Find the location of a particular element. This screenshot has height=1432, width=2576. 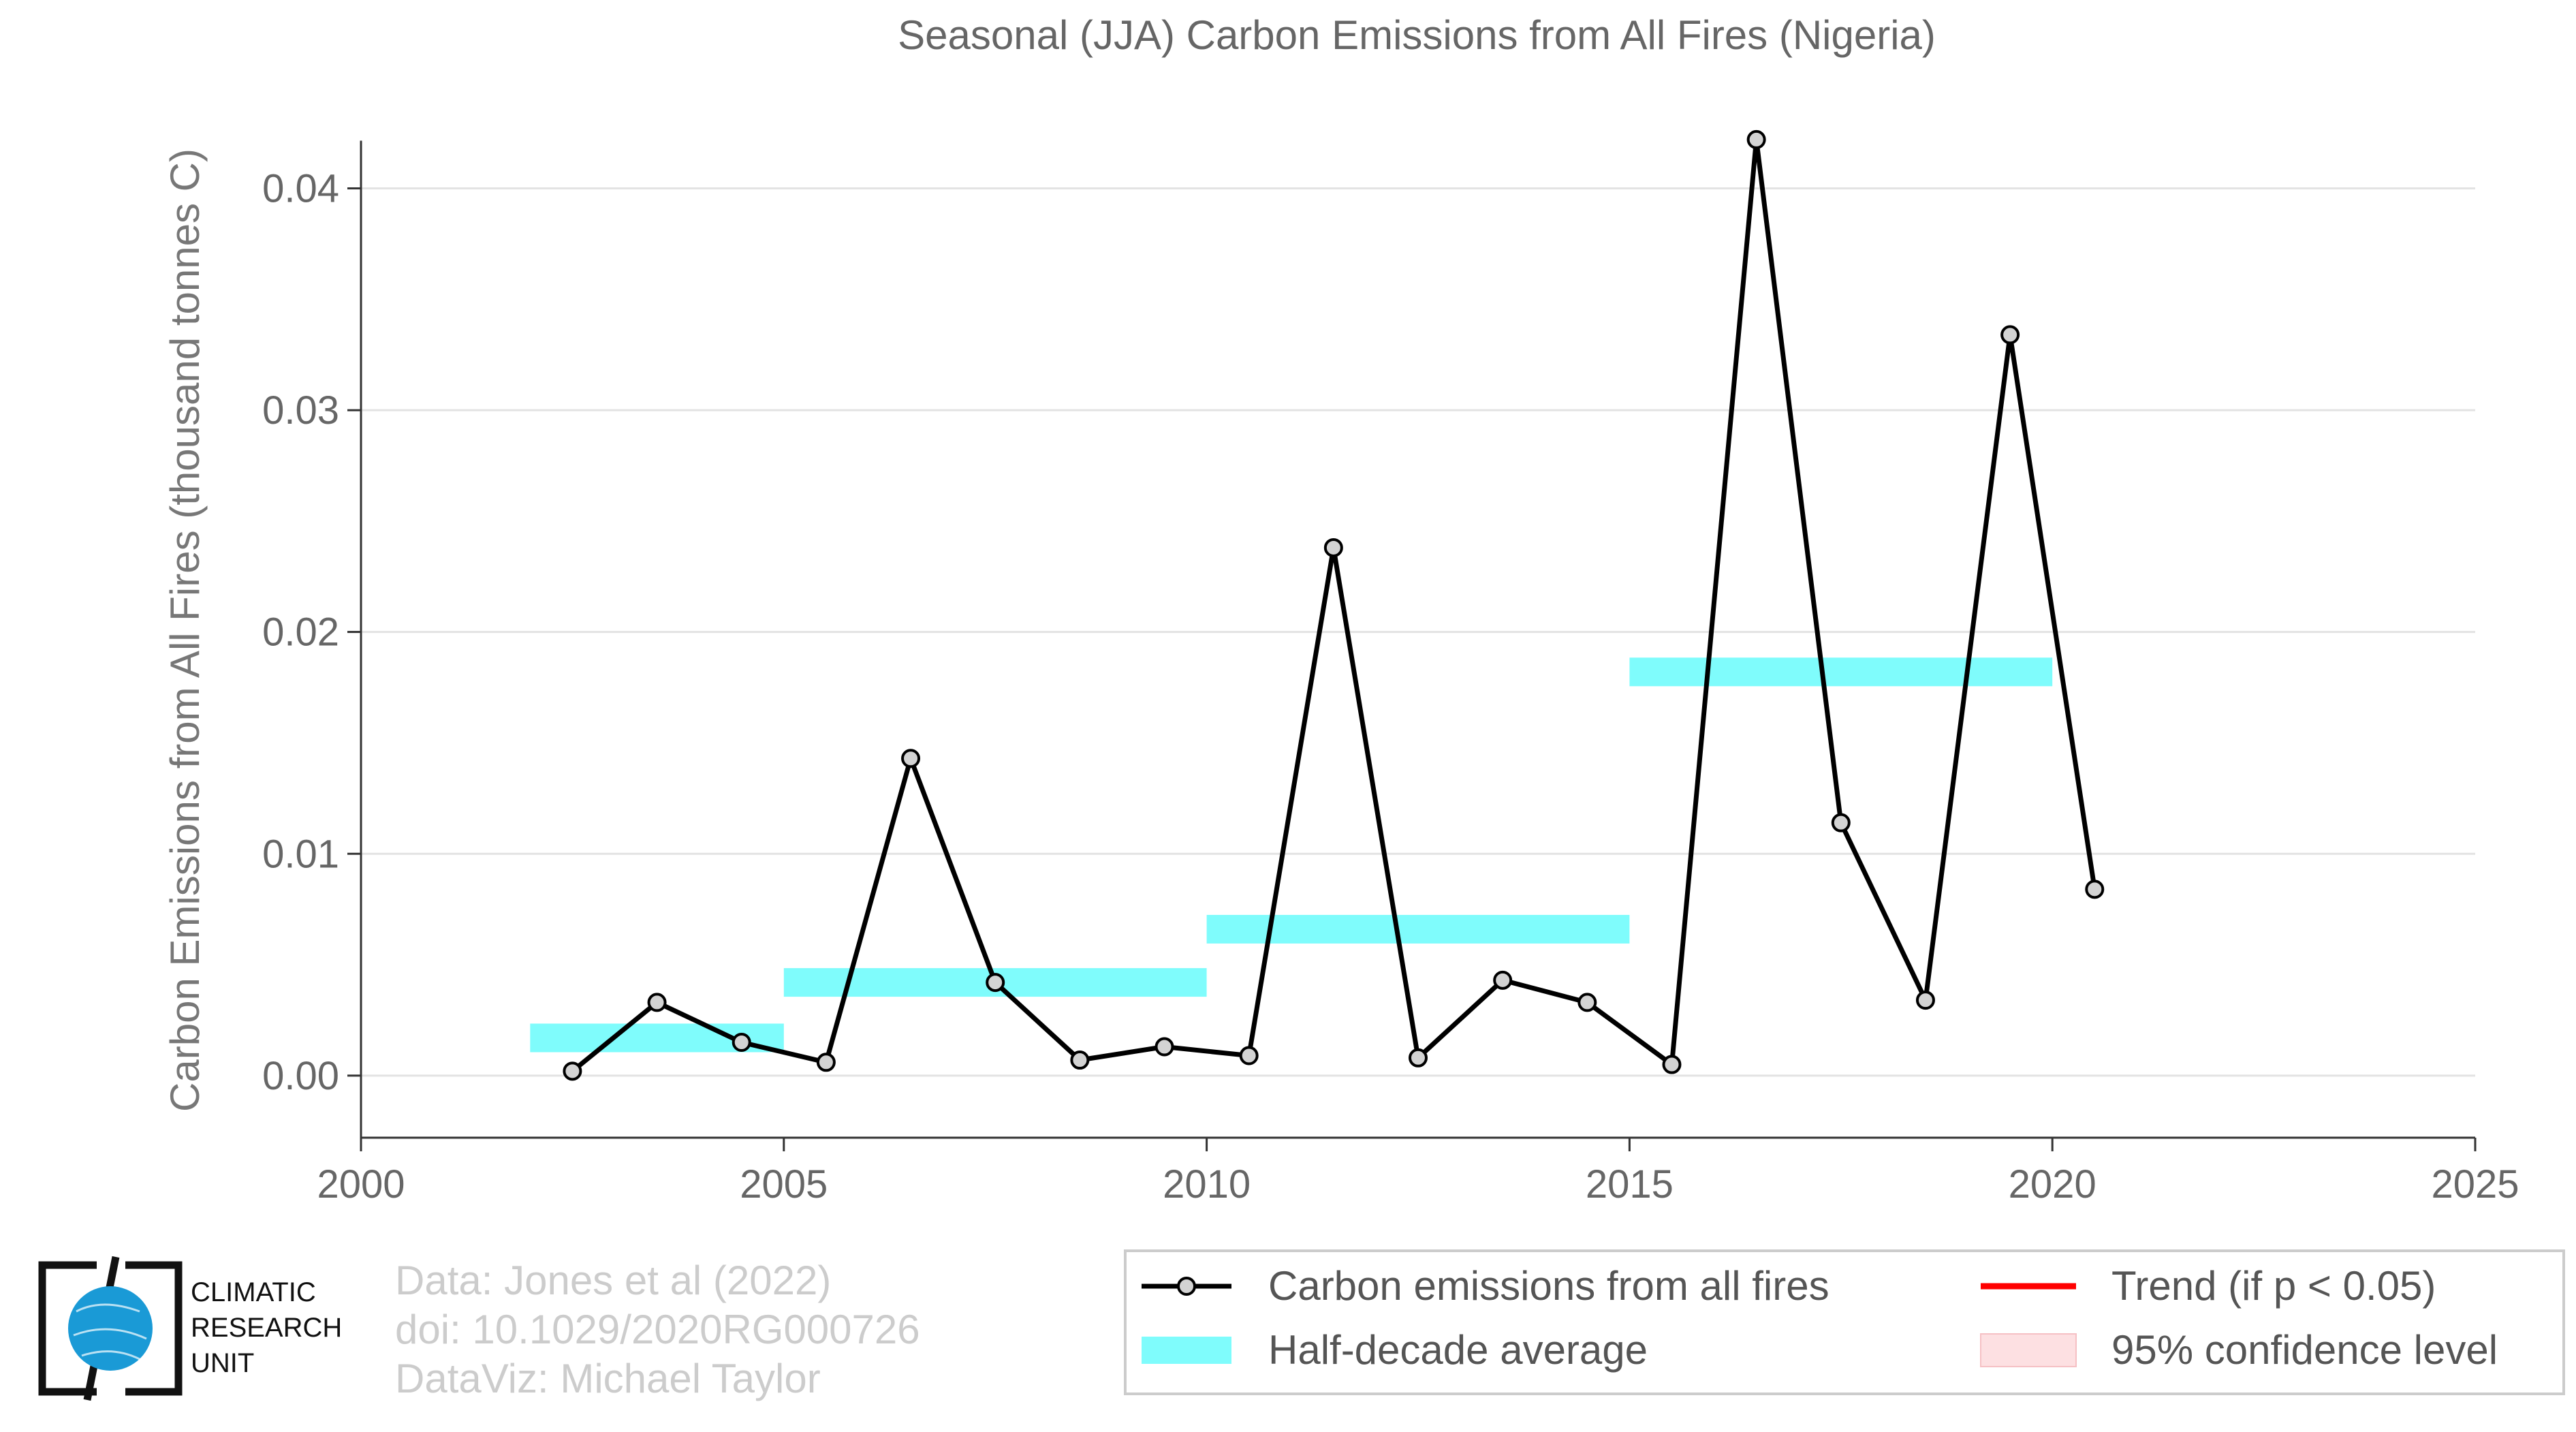

cru-logo: CLIMATIC RESEARCH UNIT is located at coordinates (190, 1328).